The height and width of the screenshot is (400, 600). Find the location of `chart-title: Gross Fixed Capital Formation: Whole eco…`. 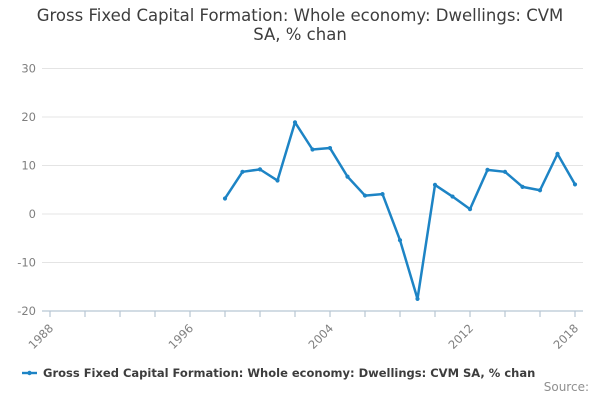

chart-title: Gross Fixed Capital Formation: Whole eco… is located at coordinates (300, 25).